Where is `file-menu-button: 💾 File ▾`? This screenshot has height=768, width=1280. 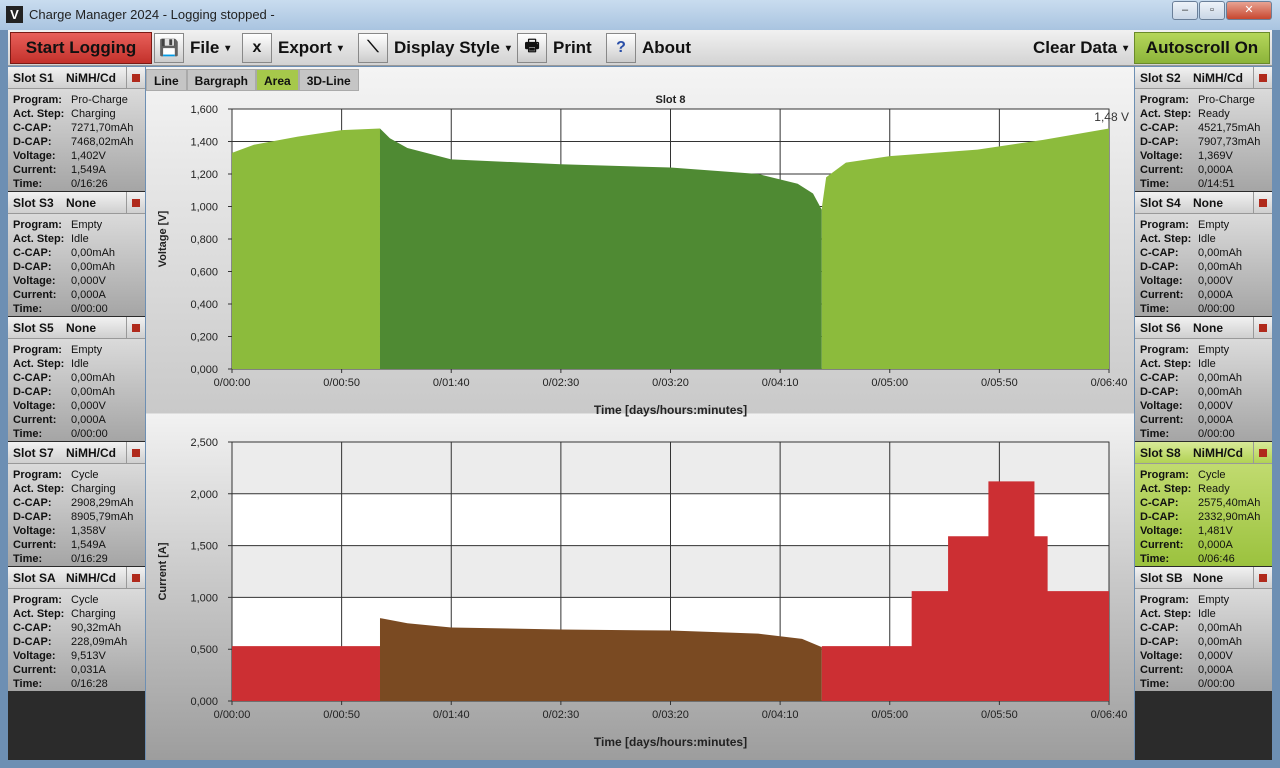 file-menu-button: 💾 File ▾ is located at coordinates (192, 48).